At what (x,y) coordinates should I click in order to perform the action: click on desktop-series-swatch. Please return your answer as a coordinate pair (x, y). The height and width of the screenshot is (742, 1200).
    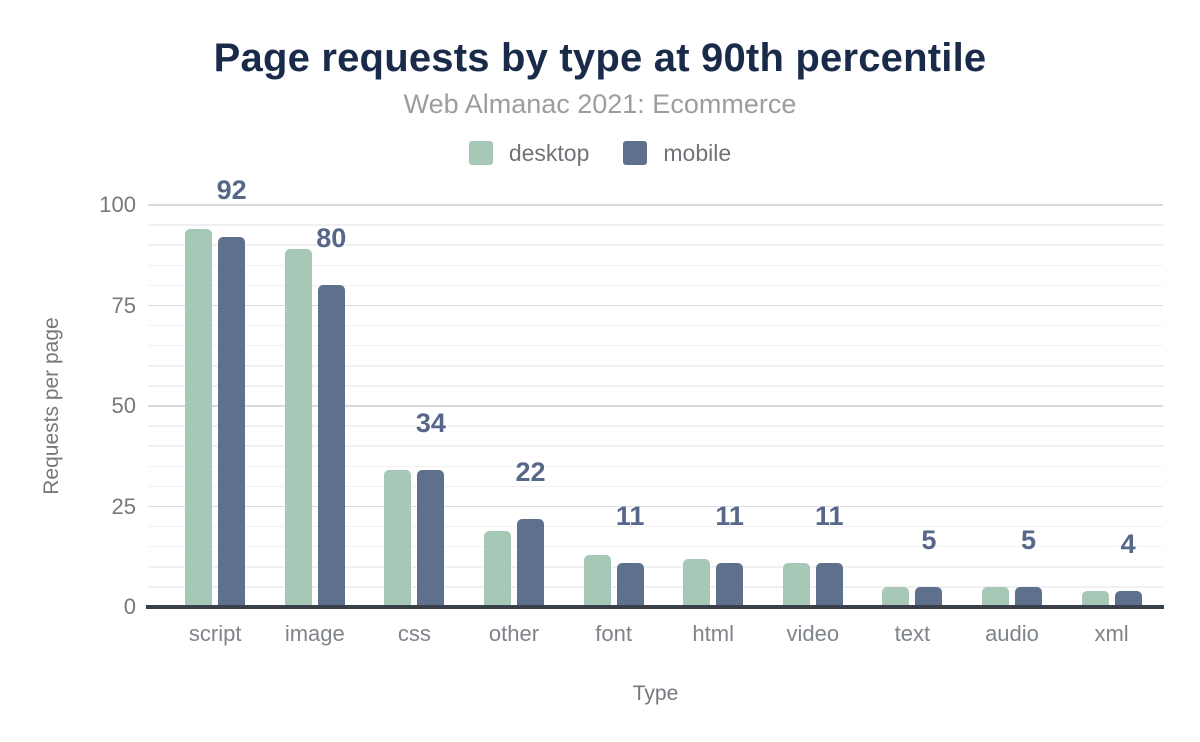
    Looking at the image, I should click on (480, 153).